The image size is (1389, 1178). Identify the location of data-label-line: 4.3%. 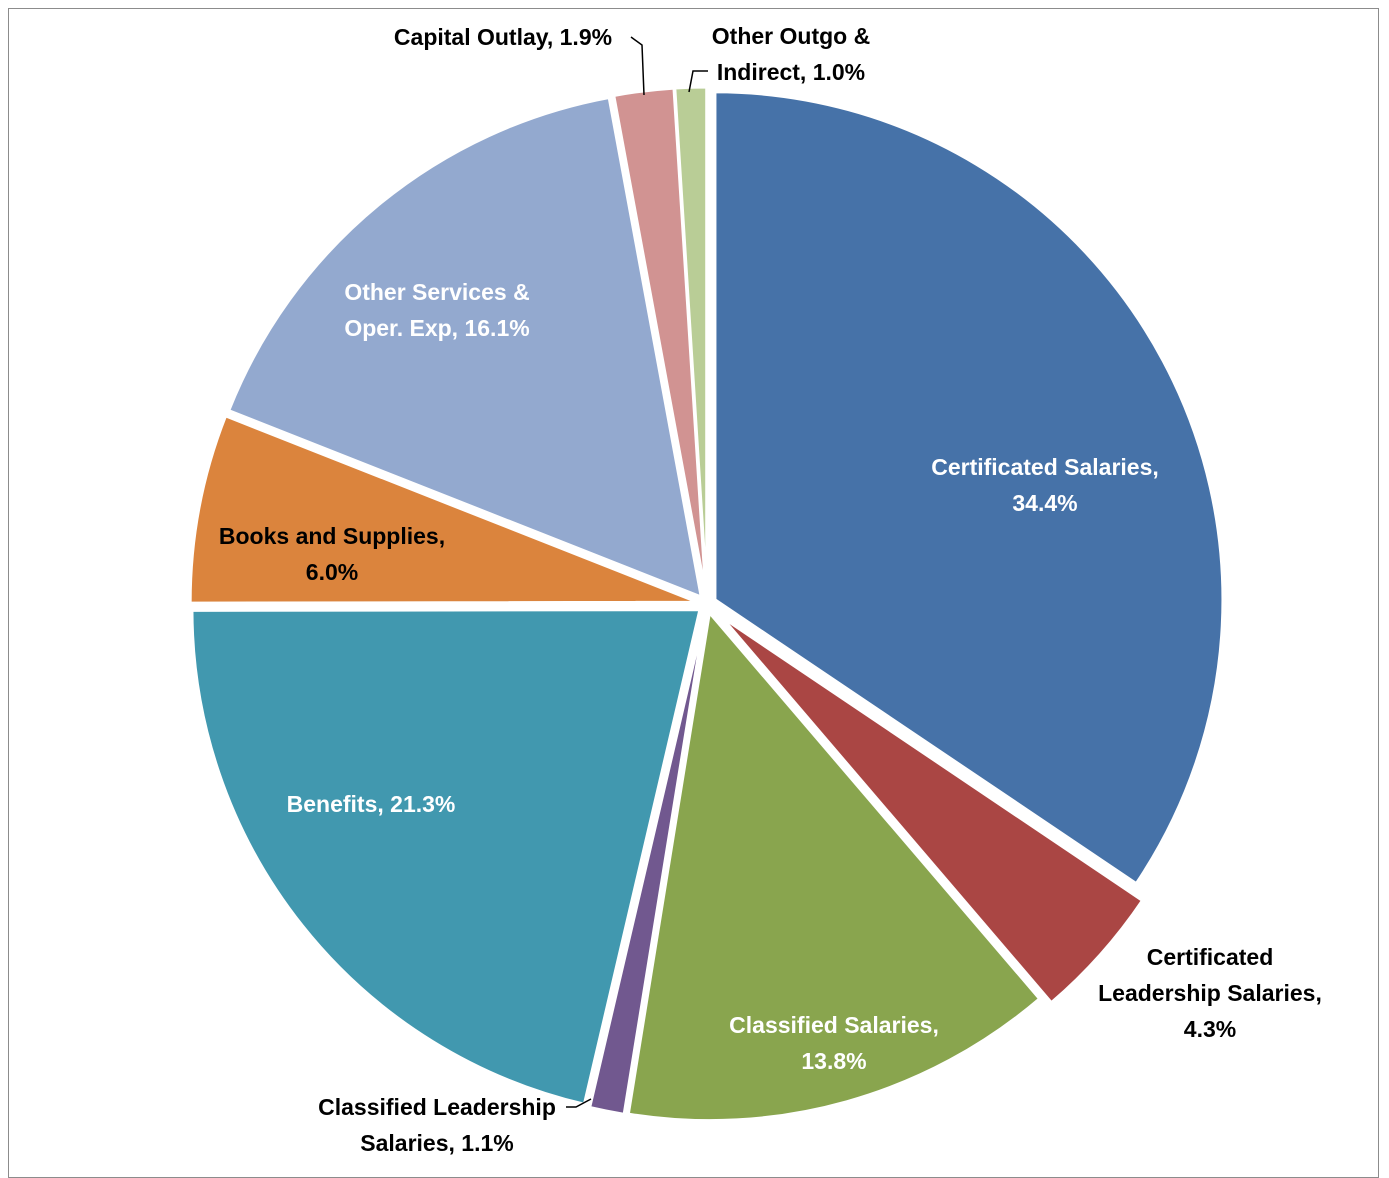
(1210, 1029).